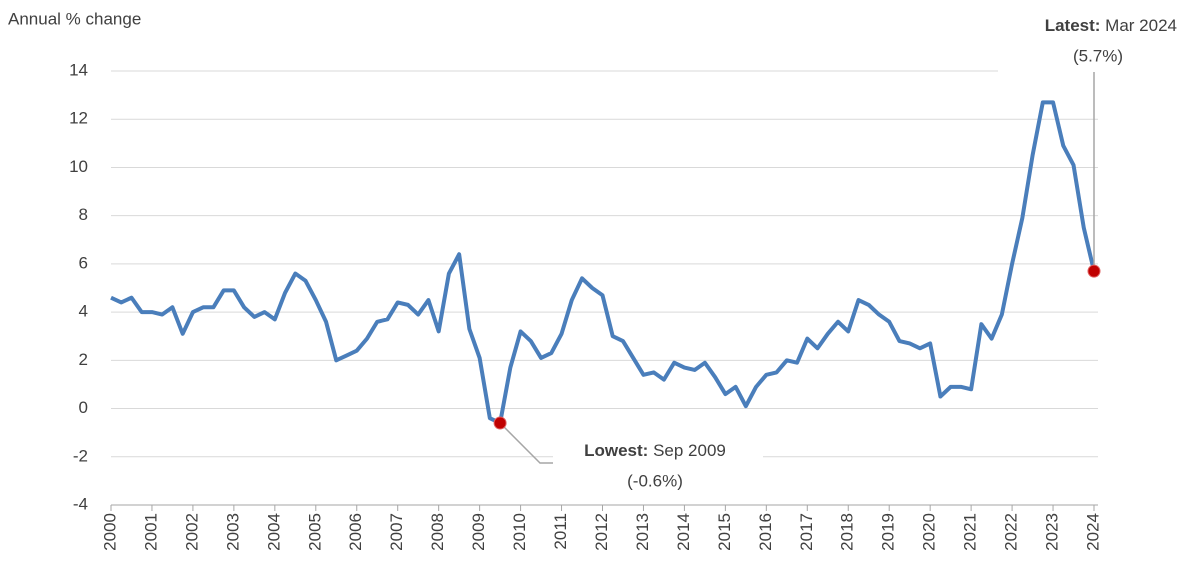 This screenshot has width=1181, height=571. What do you see at coordinates (689, 450) in the screenshot?
I see `annotation-date: Sep 2009` at bounding box center [689, 450].